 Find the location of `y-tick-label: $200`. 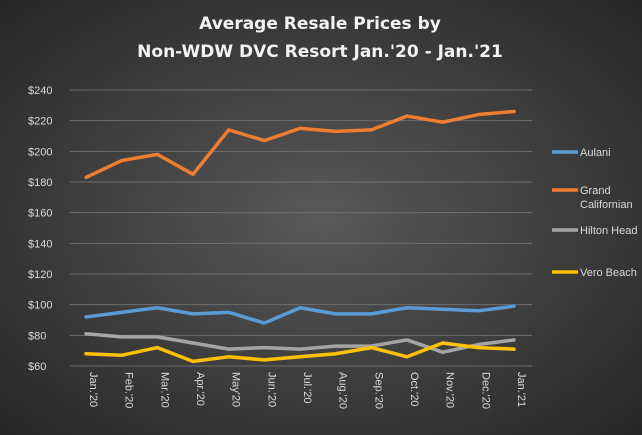

y-tick-label: $200 is located at coordinates (40, 152).